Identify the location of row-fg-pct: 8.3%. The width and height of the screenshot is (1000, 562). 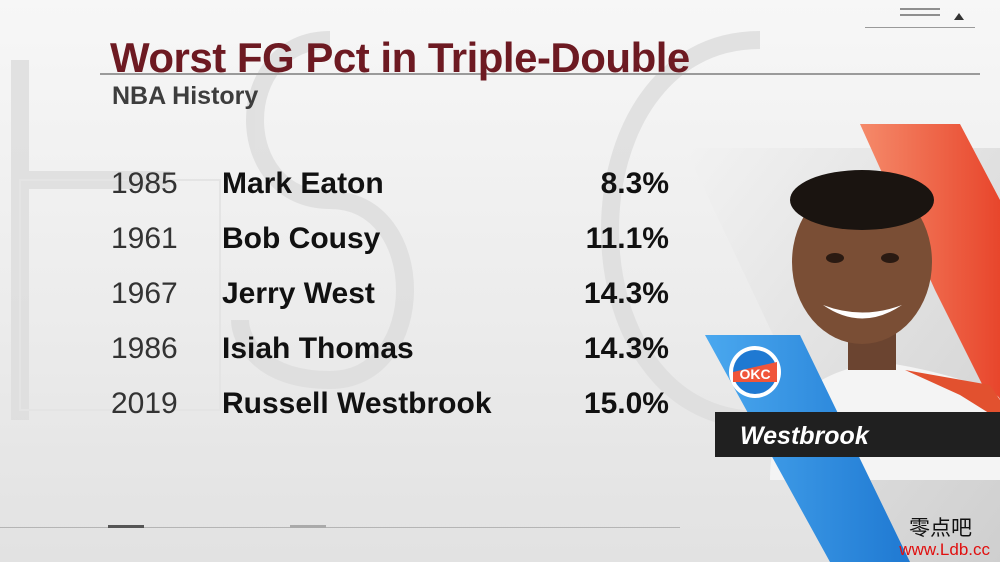
(634, 183).